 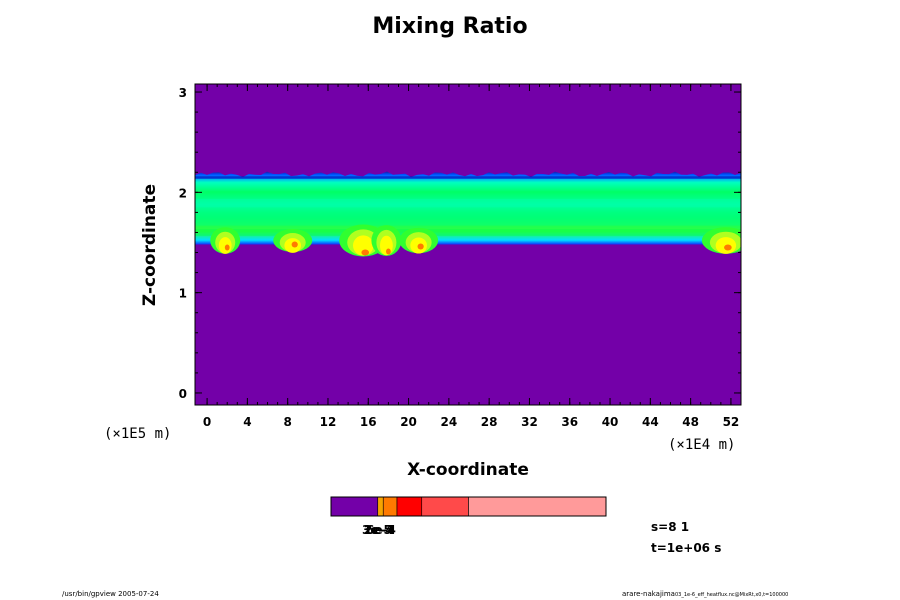 I want to click on mixed-layer, so click(x=468, y=208).